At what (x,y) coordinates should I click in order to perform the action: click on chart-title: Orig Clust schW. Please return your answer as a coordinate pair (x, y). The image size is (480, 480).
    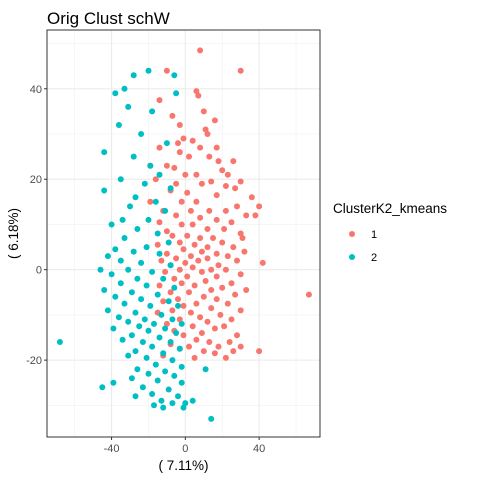
    Looking at the image, I should click on (108, 18).